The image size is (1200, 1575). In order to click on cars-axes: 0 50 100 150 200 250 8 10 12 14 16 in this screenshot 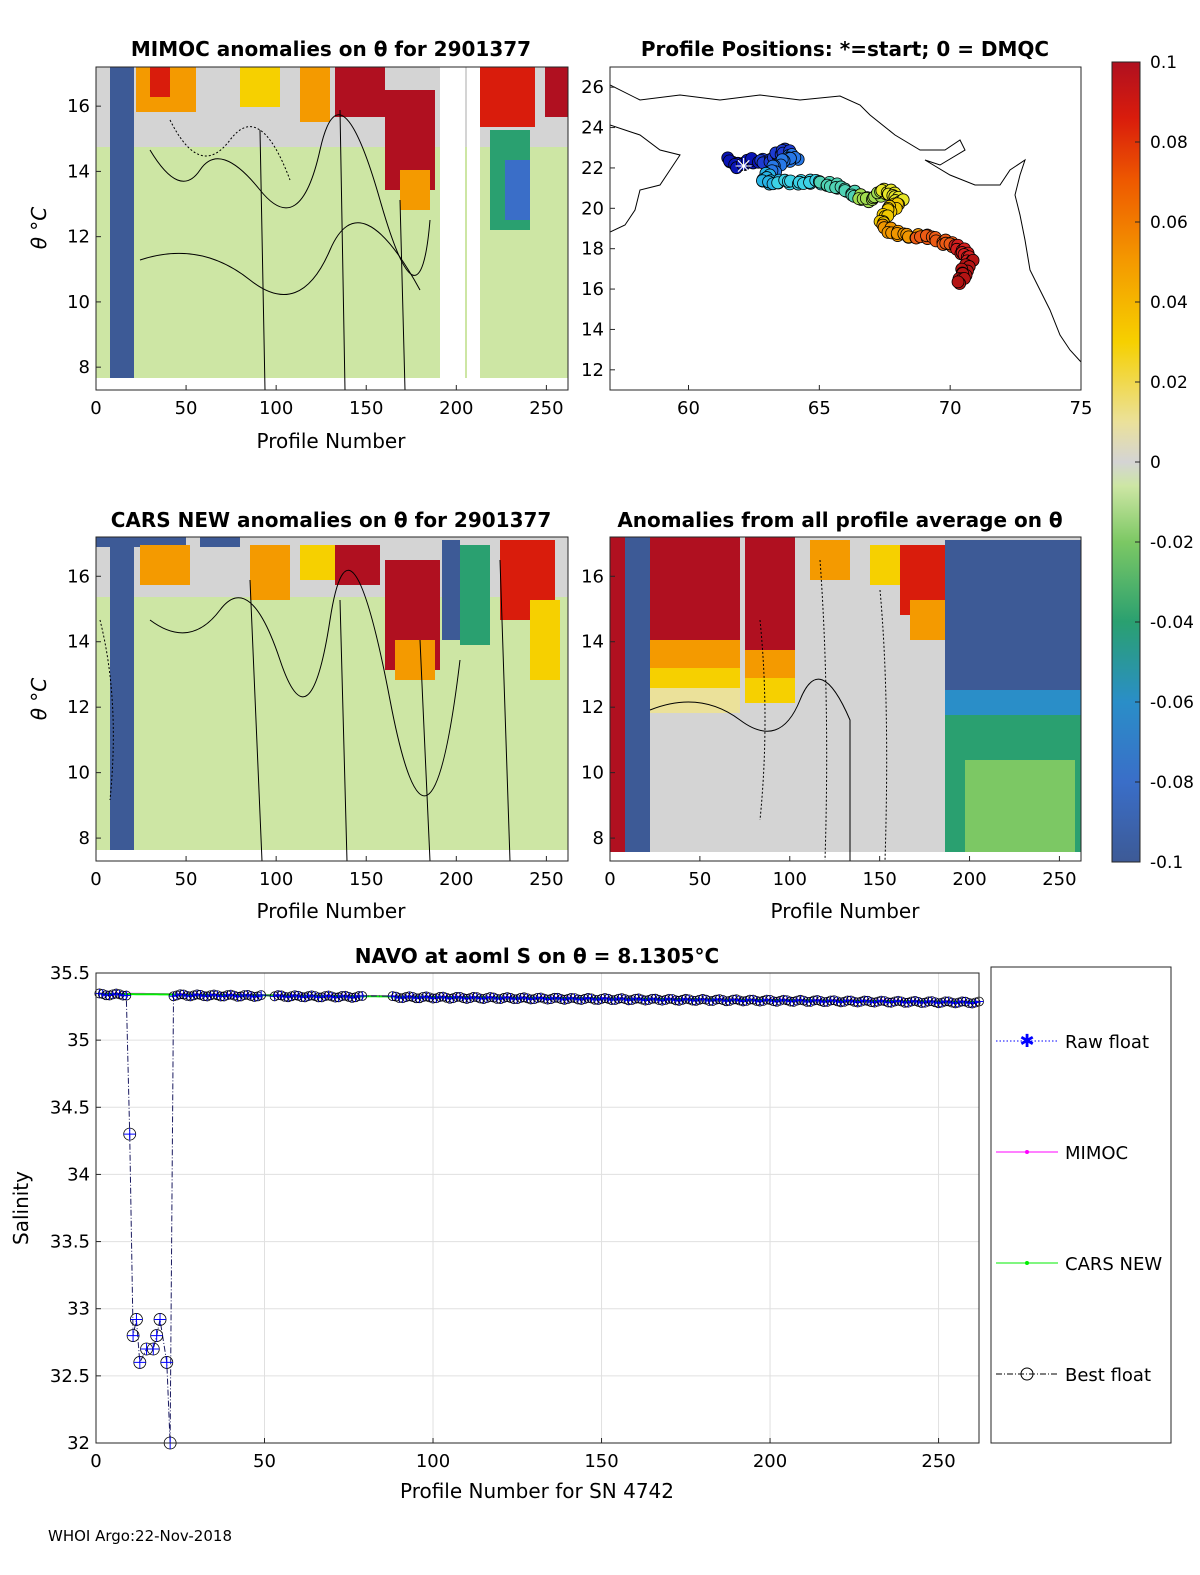, I will do `click(318, 713)`.